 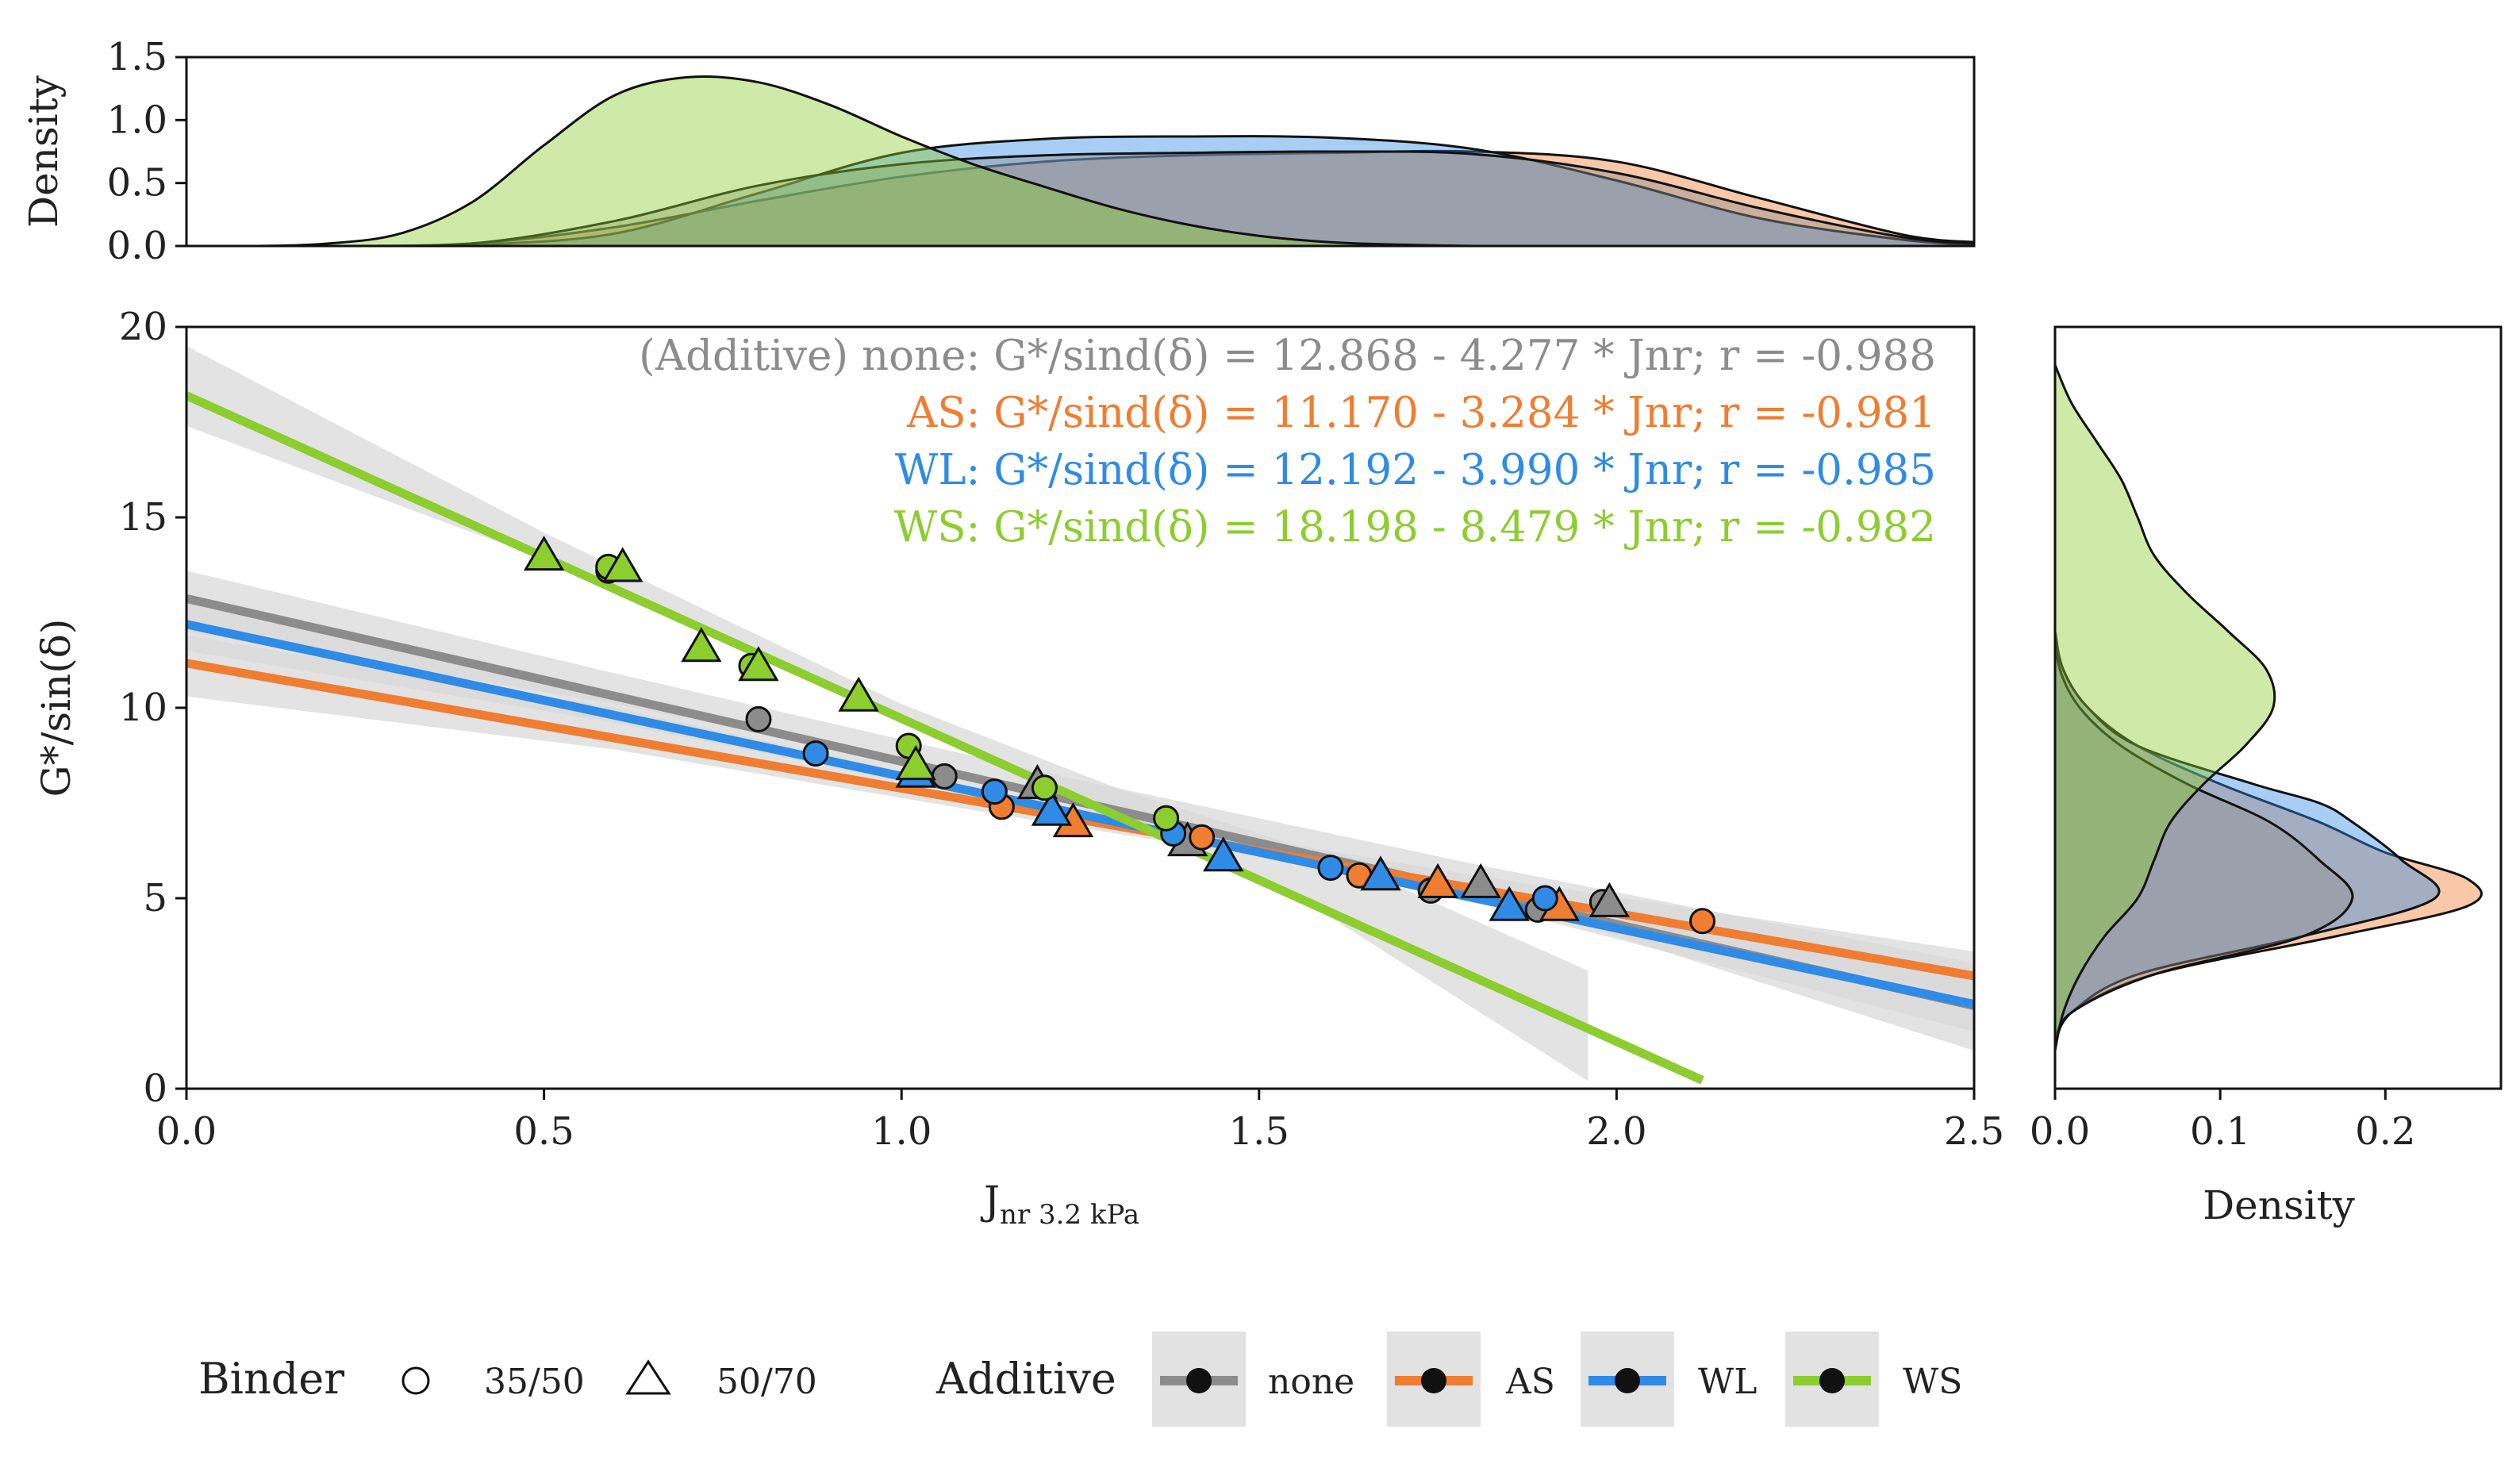 I want to click on right-density-fill-none, so click(x=2204, y=838).